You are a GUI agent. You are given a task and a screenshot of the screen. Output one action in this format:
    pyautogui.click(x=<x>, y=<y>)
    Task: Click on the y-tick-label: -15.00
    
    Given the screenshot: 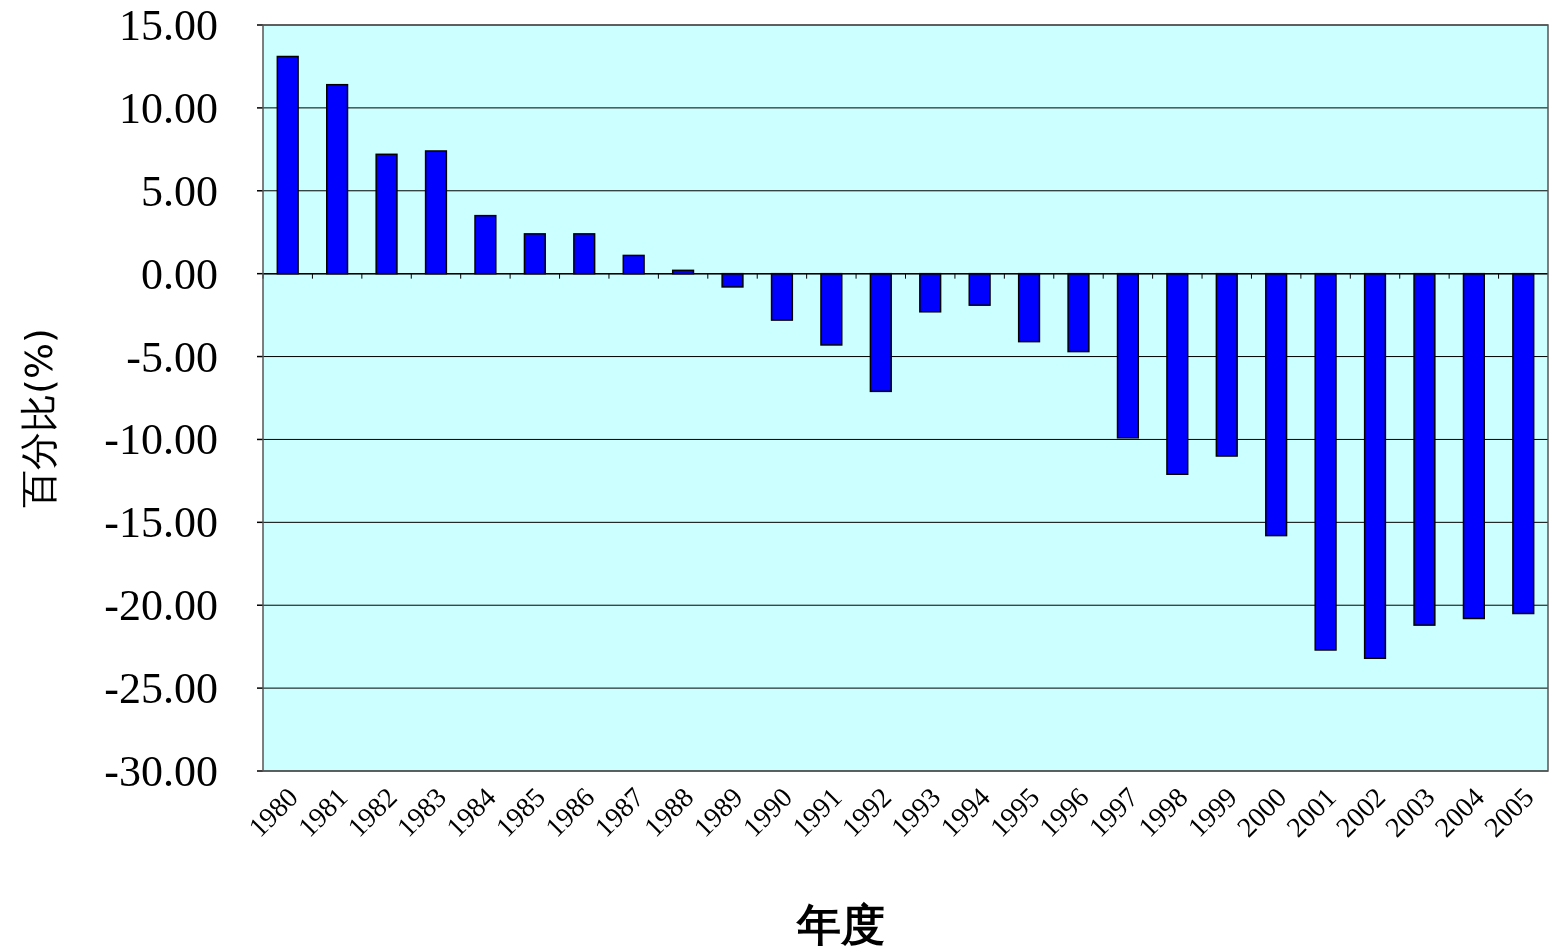 What is the action you would take?
    pyautogui.click(x=161, y=523)
    